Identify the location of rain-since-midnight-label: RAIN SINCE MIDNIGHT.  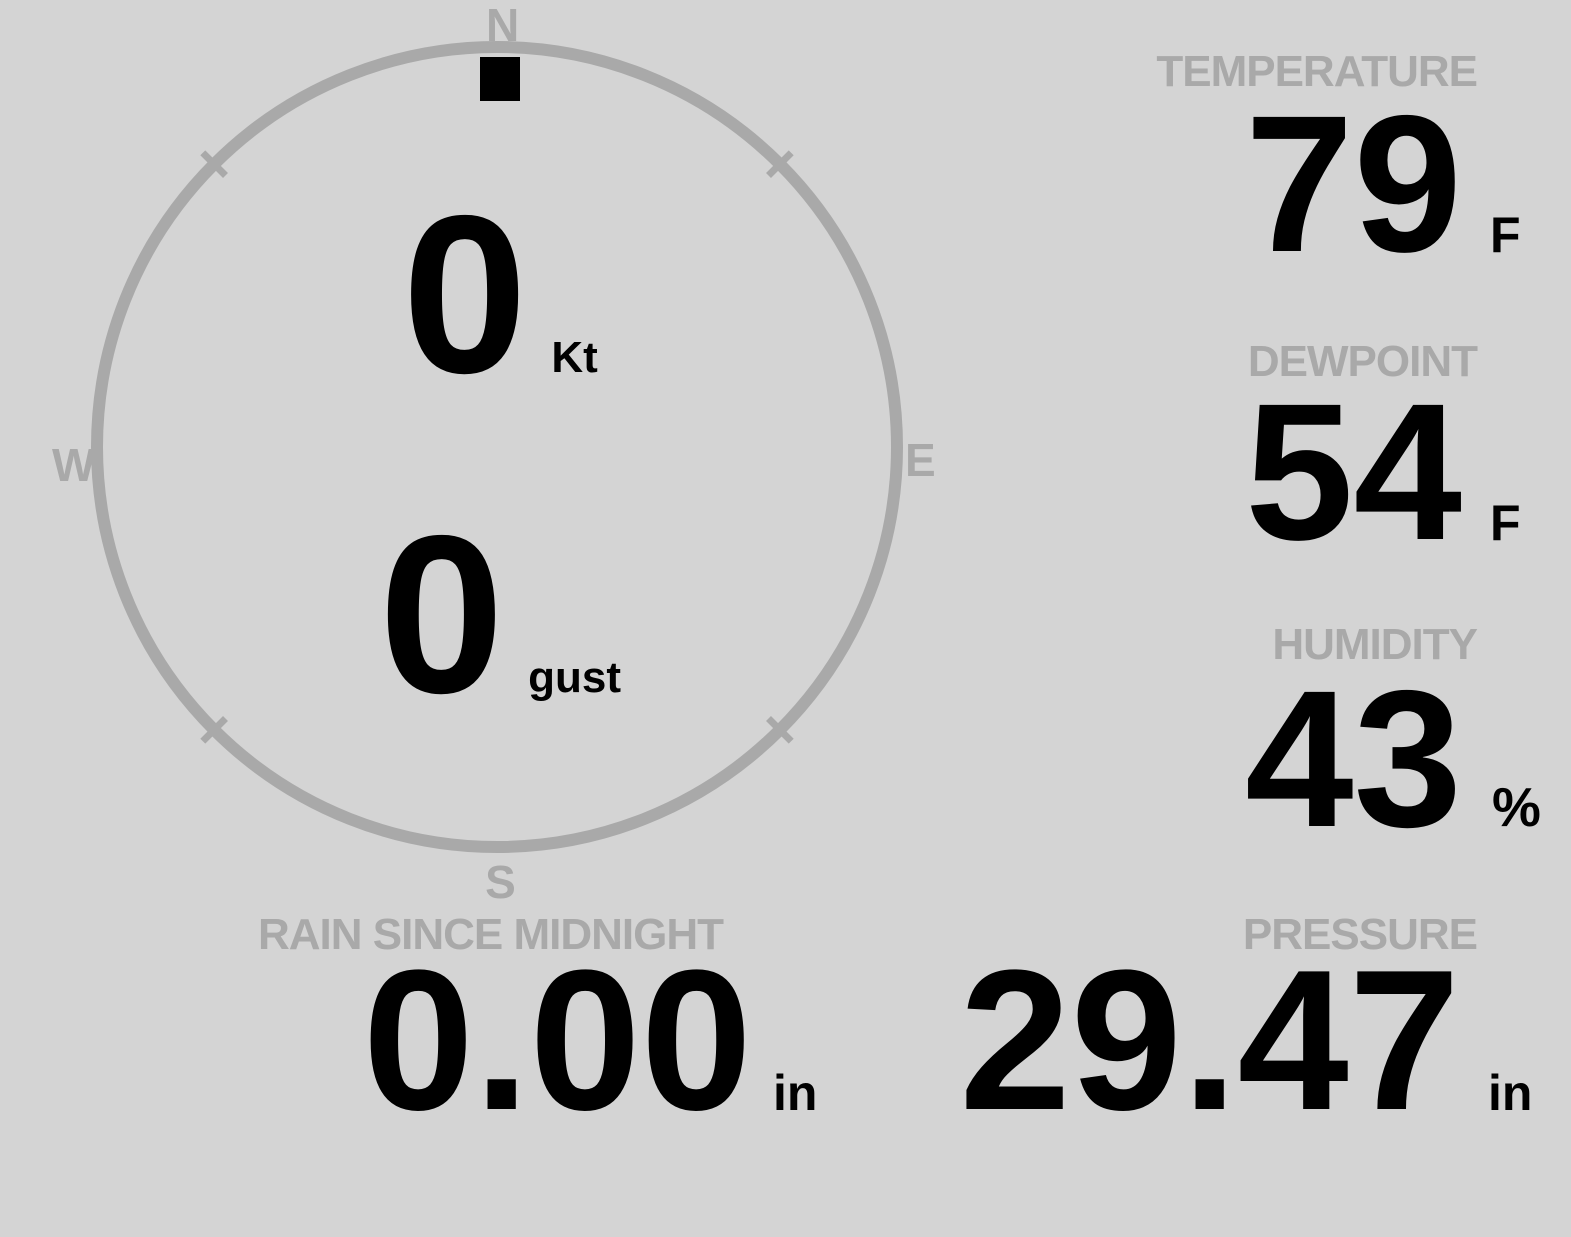
(491, 934).